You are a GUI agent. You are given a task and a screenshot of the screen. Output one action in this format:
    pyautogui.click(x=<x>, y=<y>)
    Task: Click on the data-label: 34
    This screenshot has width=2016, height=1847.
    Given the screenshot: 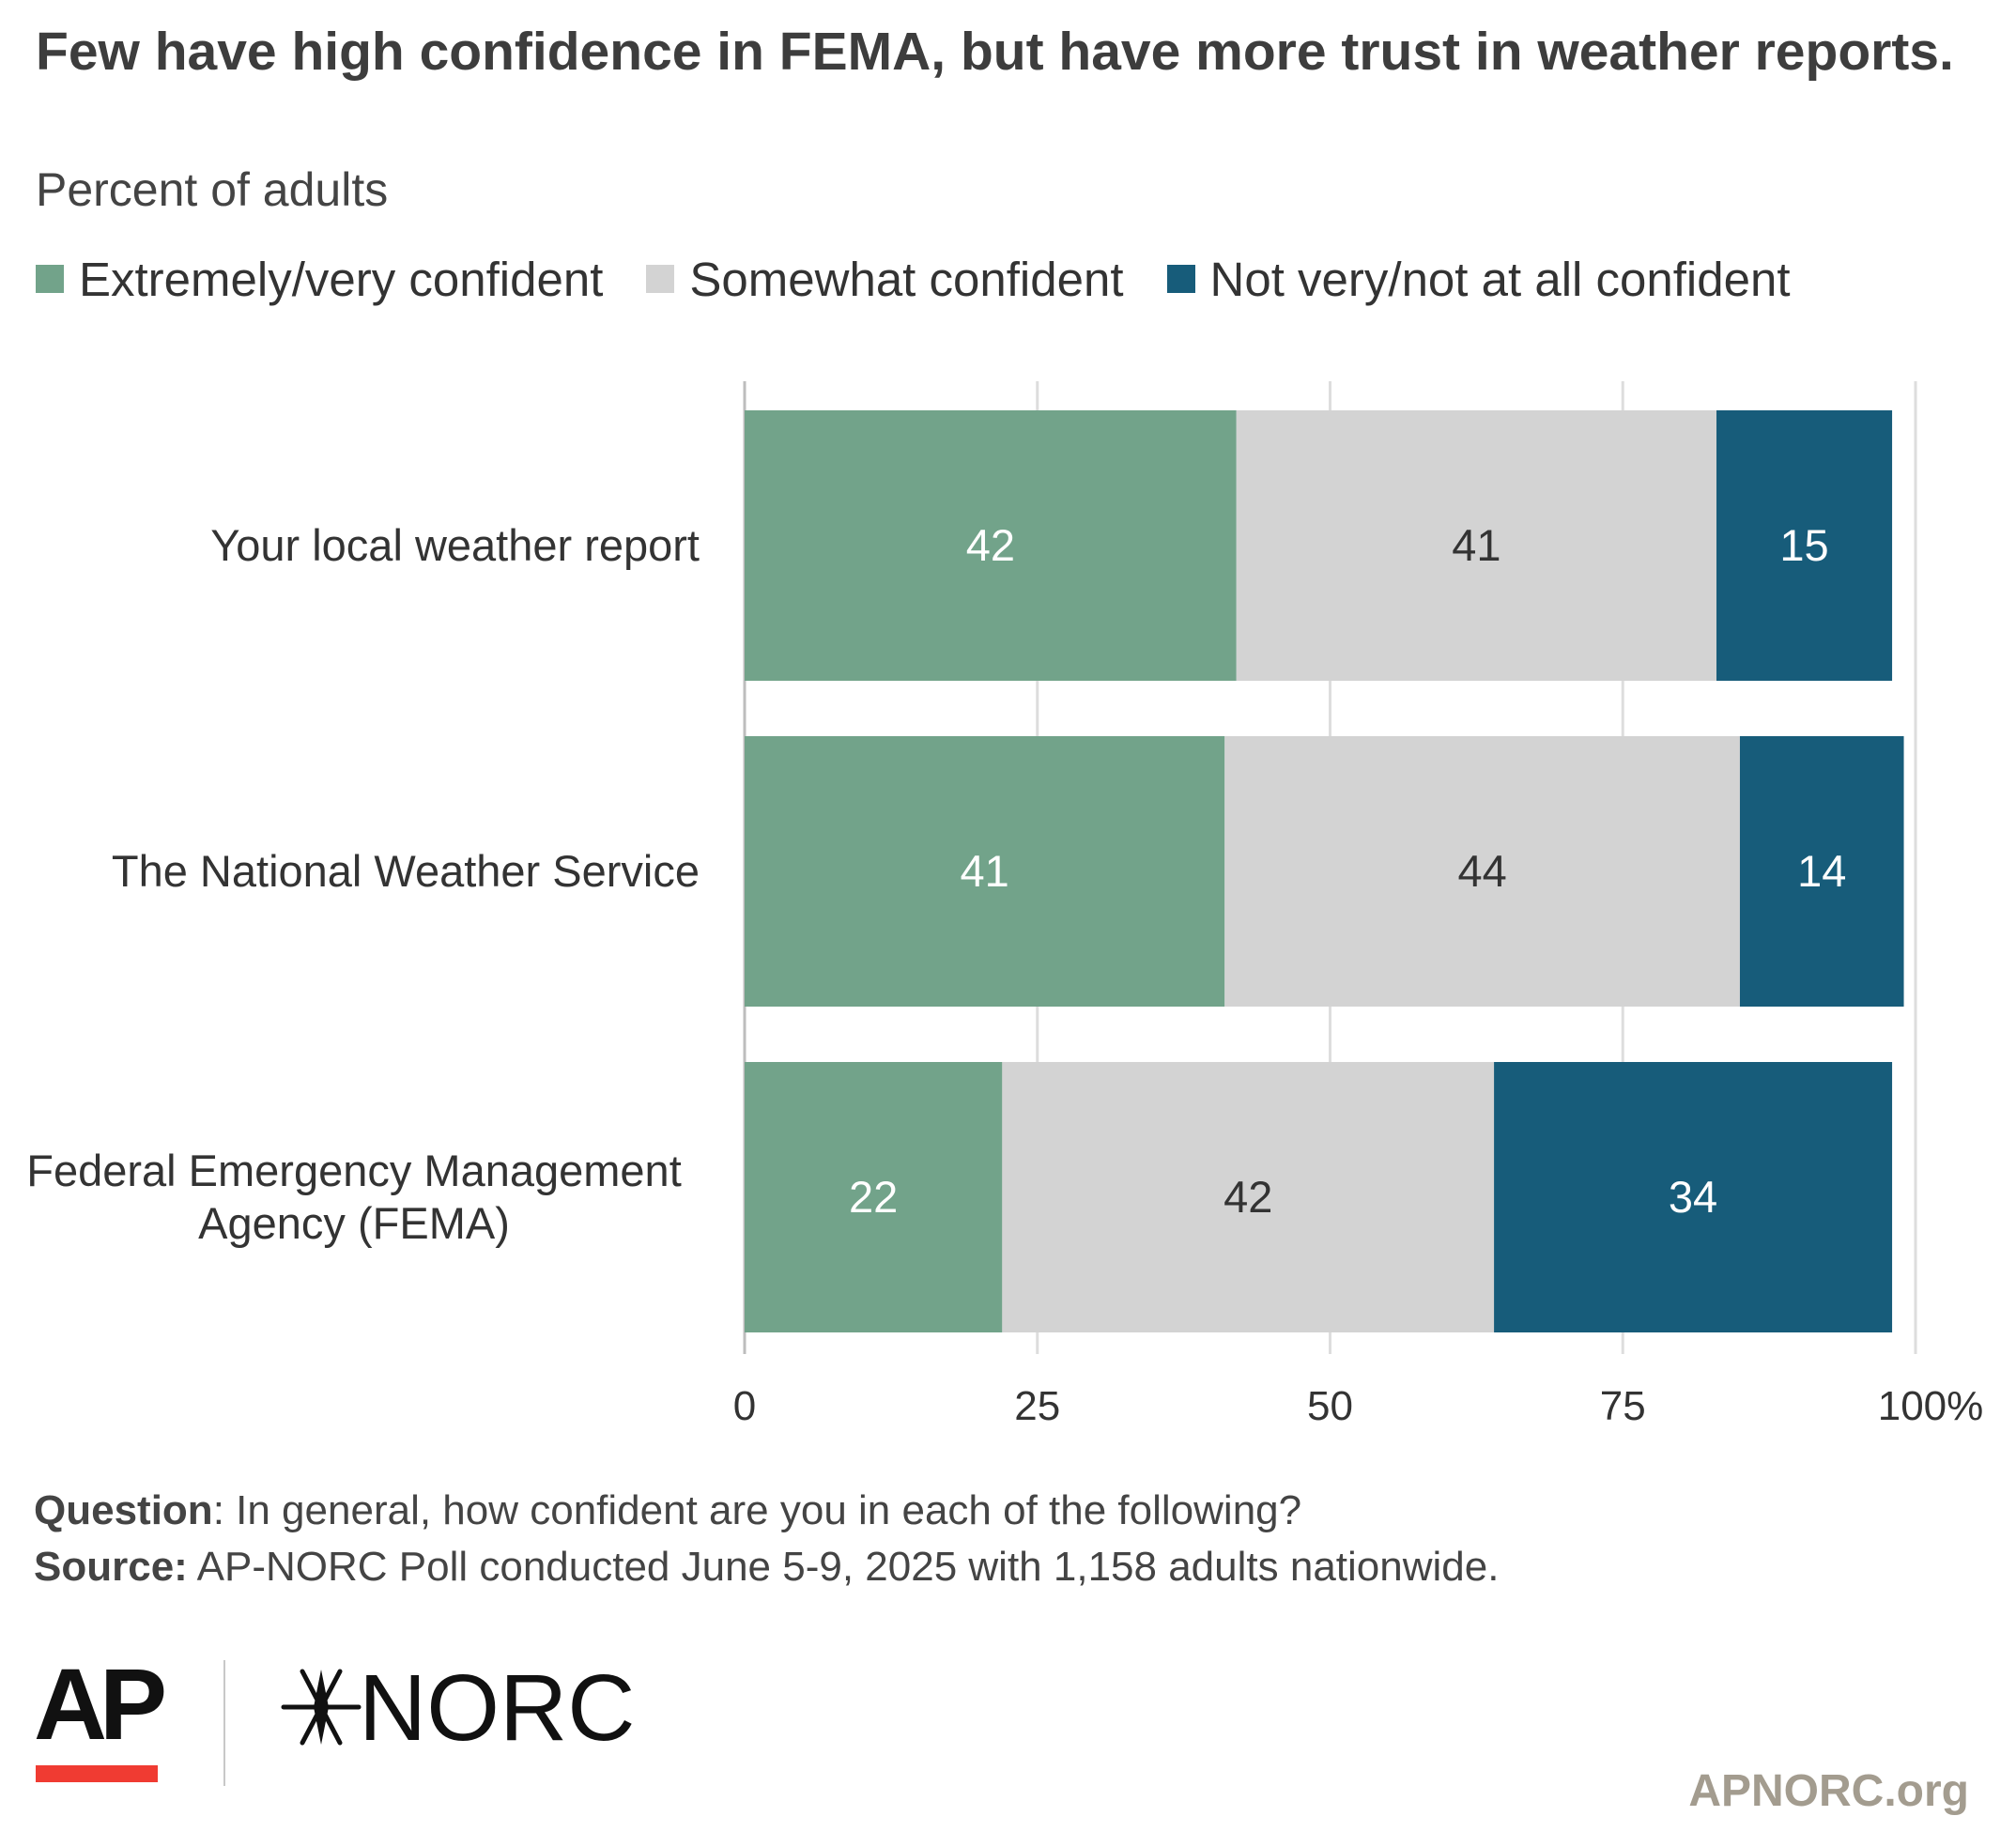 What is the action you would take?
    pyautogui.click(x=1693, y=1197)
    